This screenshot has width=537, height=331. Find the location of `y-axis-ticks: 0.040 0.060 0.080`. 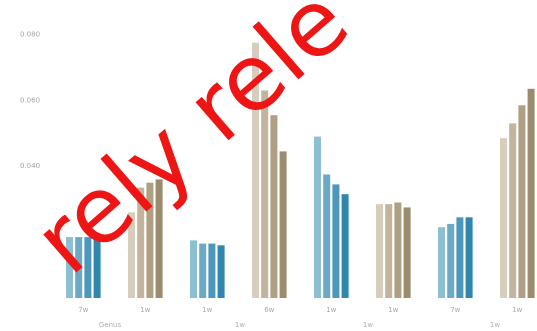

y-axis-ticks: 0.040 0.060 0.080 is located at coordinates (30, 100).